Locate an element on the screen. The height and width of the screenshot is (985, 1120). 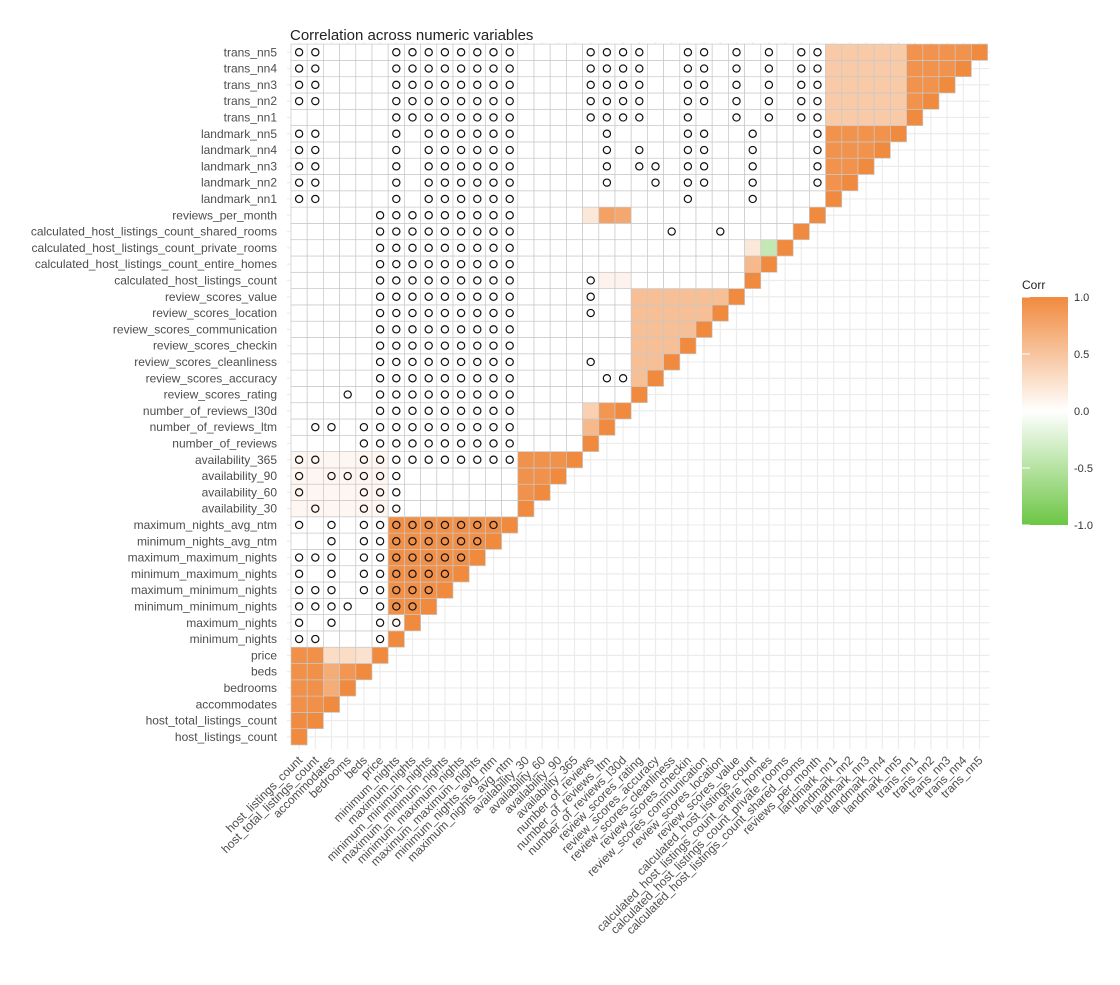
y-tick-label: reviews_per_month is located at coordinates (224, 215).